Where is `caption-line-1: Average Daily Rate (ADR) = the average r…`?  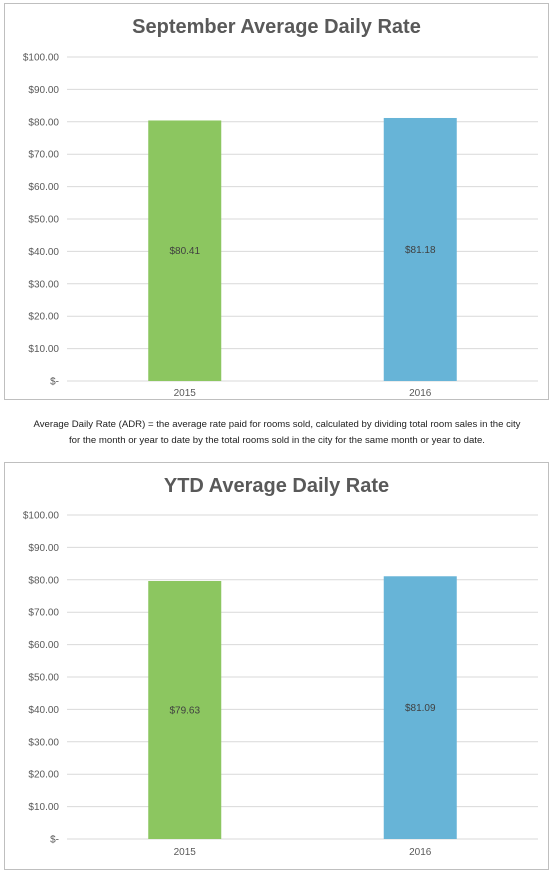 caption-line-1: Average Daily Rate (ADR) = the average r… is located at coordinates (277, 424).